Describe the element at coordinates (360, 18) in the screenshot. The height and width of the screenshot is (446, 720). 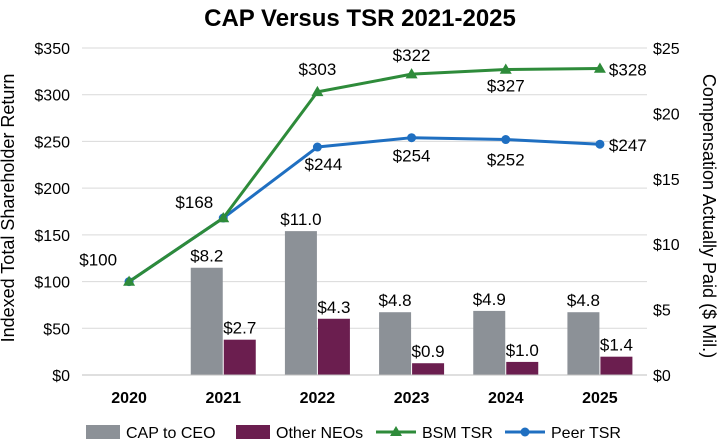
I see `chart-title: CAP Versus TSR 2021-2025` at that location.